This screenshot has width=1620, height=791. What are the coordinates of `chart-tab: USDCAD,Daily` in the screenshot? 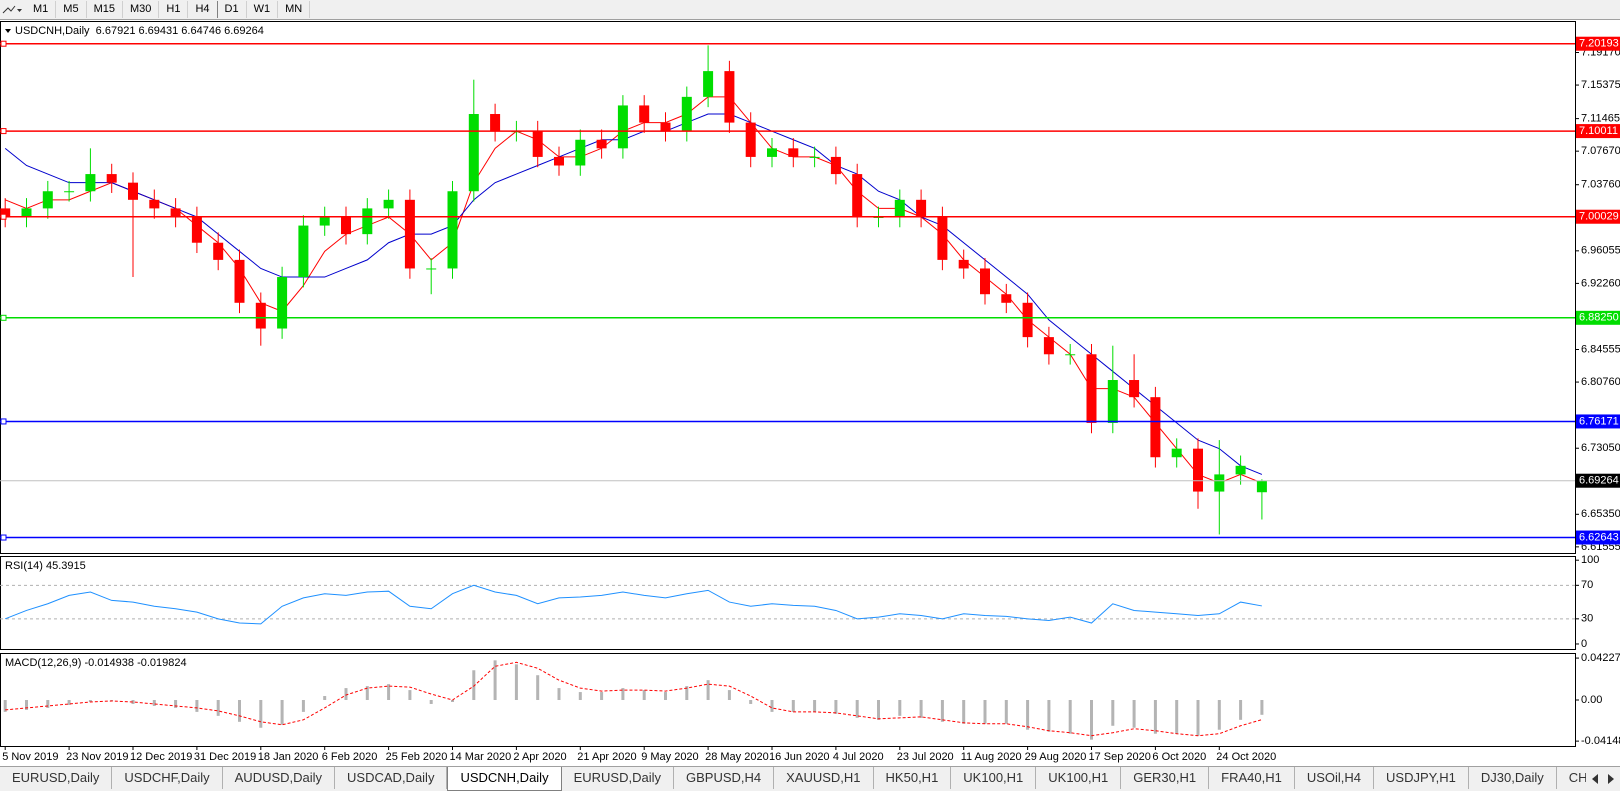 It's located at (391, 778).